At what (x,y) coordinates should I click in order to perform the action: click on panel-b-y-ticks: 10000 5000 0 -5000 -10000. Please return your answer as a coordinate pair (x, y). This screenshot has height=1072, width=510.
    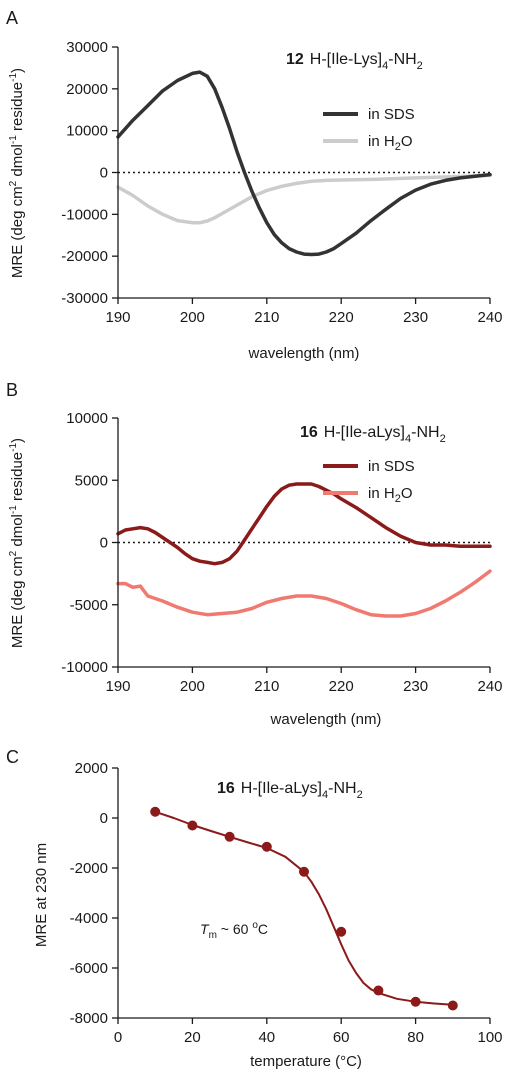
    Looking at the image, I should click on (89, 543).